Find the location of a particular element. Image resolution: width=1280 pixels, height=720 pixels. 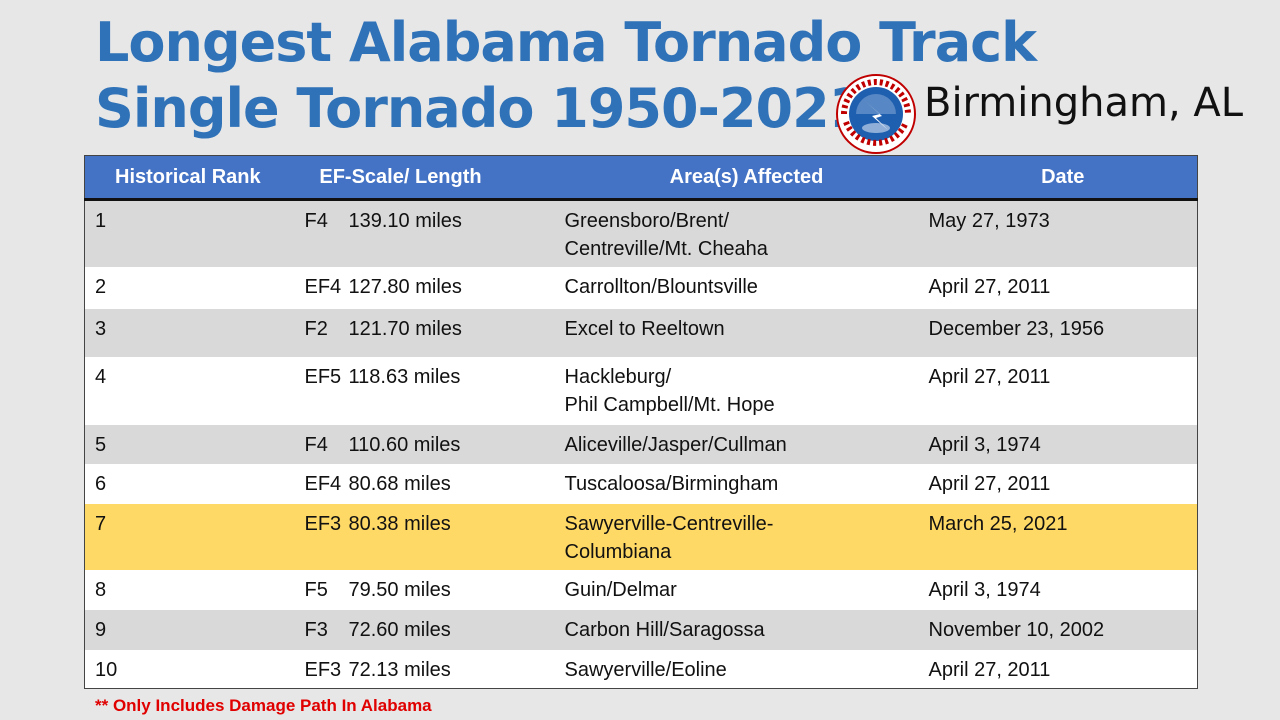

cell-length: 118.63 miles is located at coordinates (404, 377).